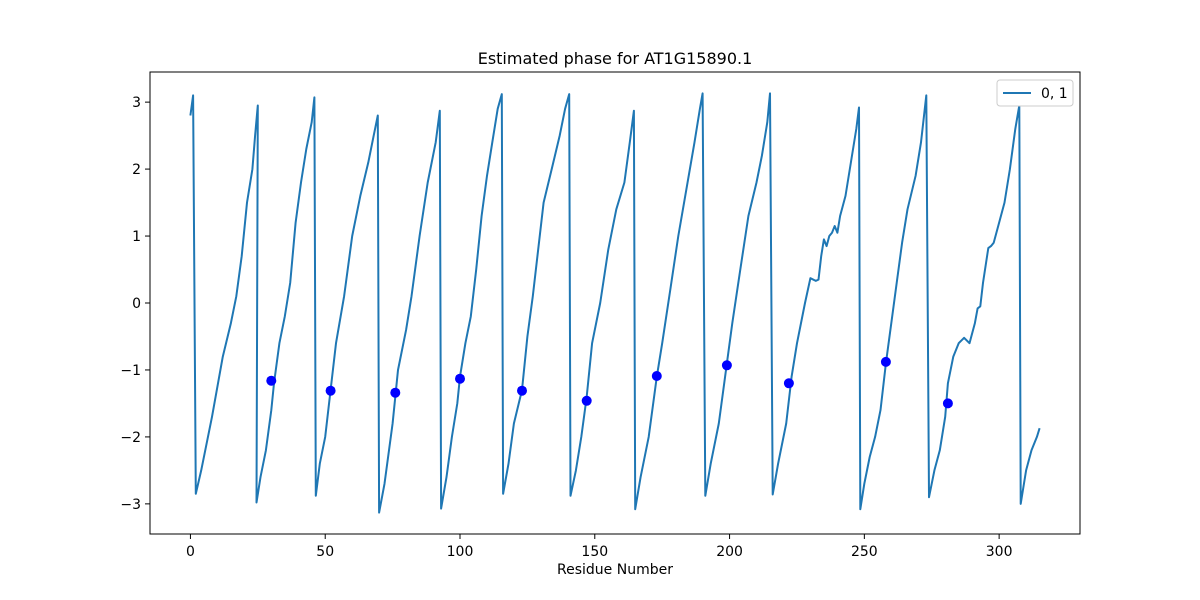 The height and width of the screenshot is (600, 1200). Describe the element at coordinates (594, 552) in the screenshot. I see `x-tick-label: 150` at that location.